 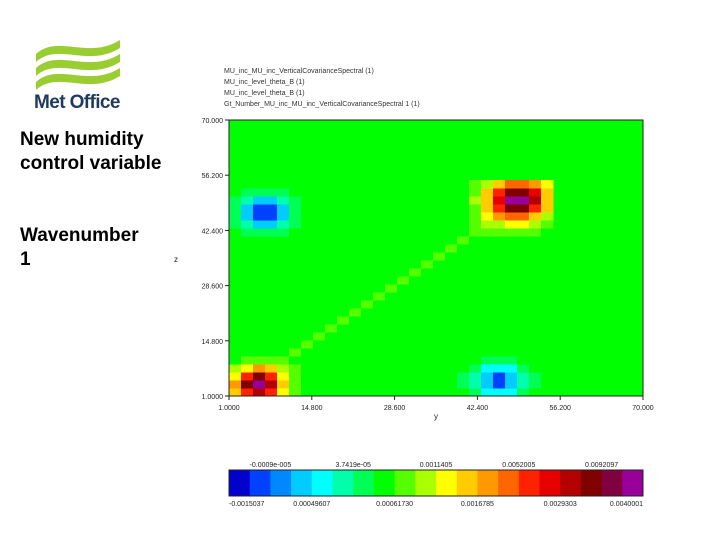 I want to click on colorbar-bottom-label: 0.0040001, so click(x=626, y=504).